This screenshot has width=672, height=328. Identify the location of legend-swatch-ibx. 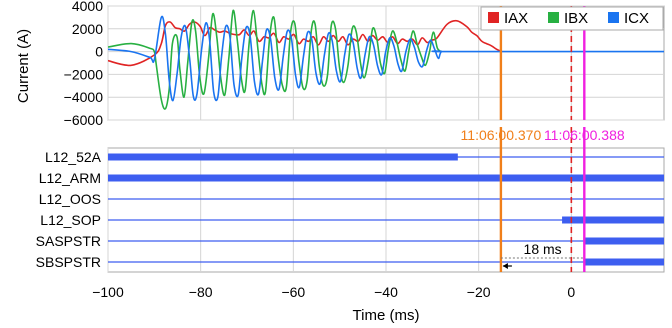
(553, 17).